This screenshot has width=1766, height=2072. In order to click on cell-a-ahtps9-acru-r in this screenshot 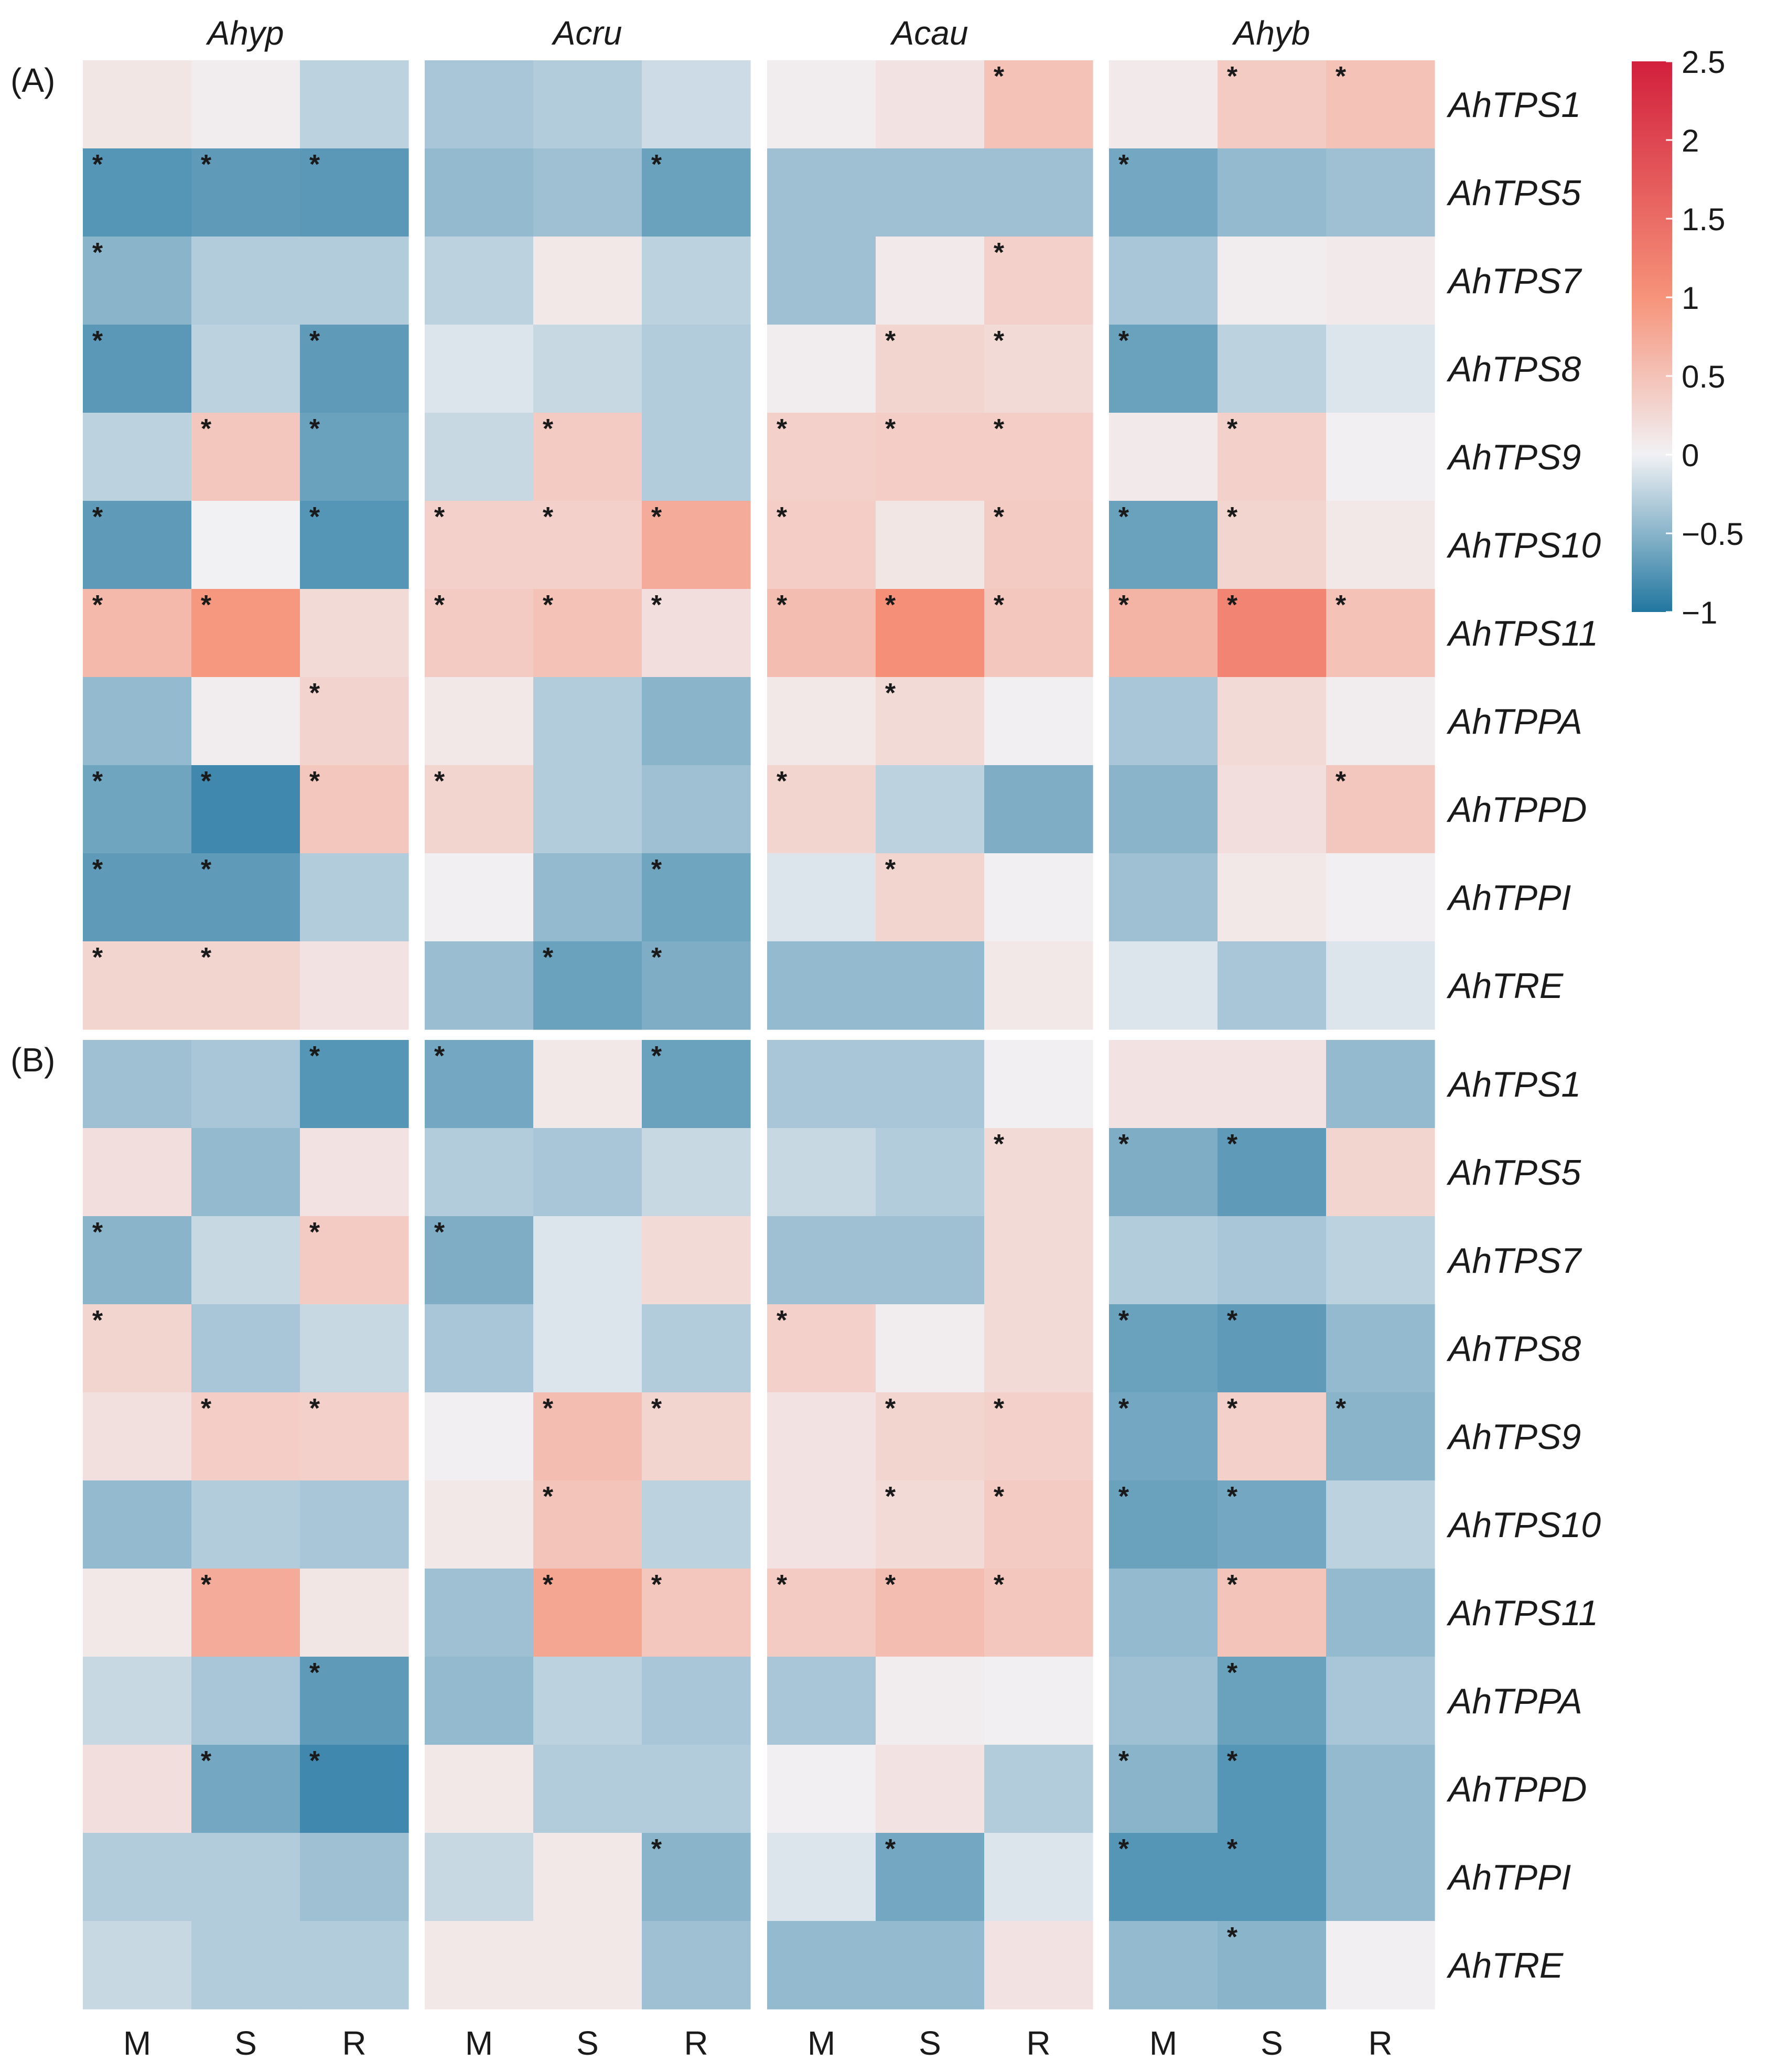, I will do `click(696, 457)`.